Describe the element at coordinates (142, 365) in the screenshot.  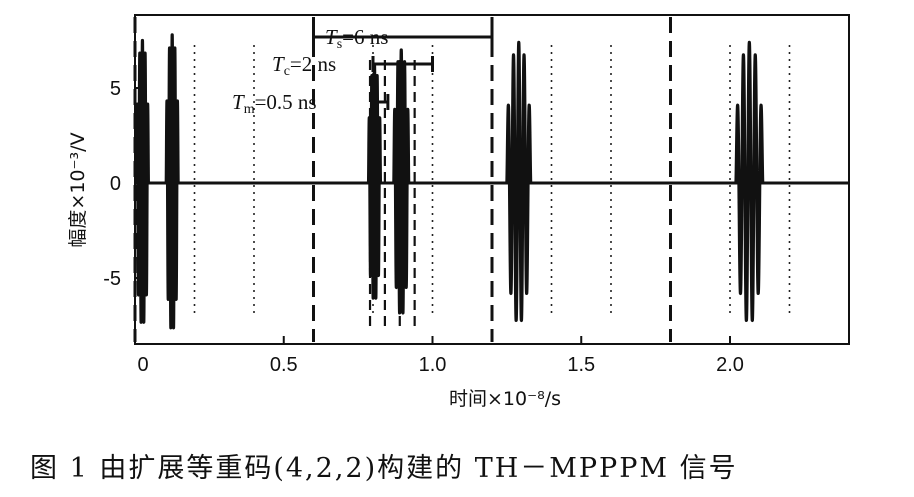
I see `x-tick-label: 0` at that location.